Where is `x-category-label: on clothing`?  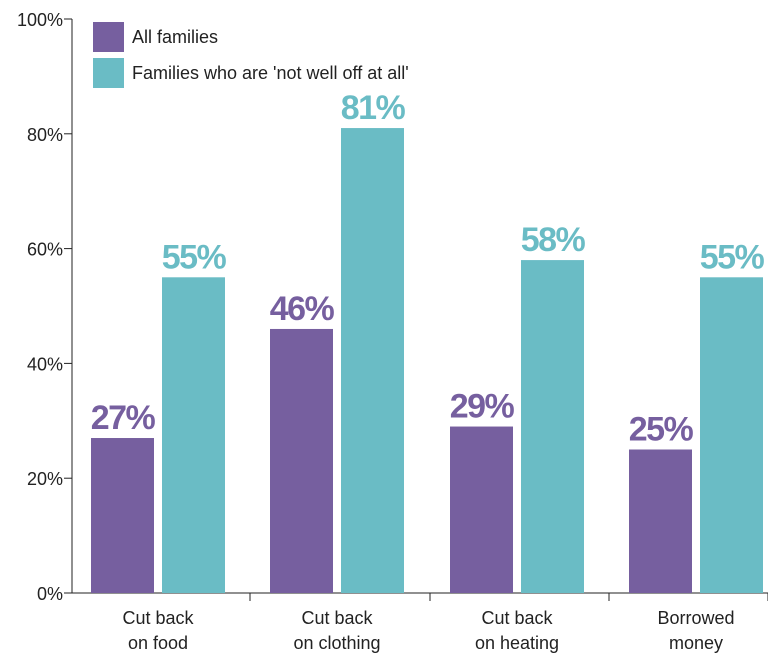 x-category-label: on clothing is located at coordinates (336, 643).